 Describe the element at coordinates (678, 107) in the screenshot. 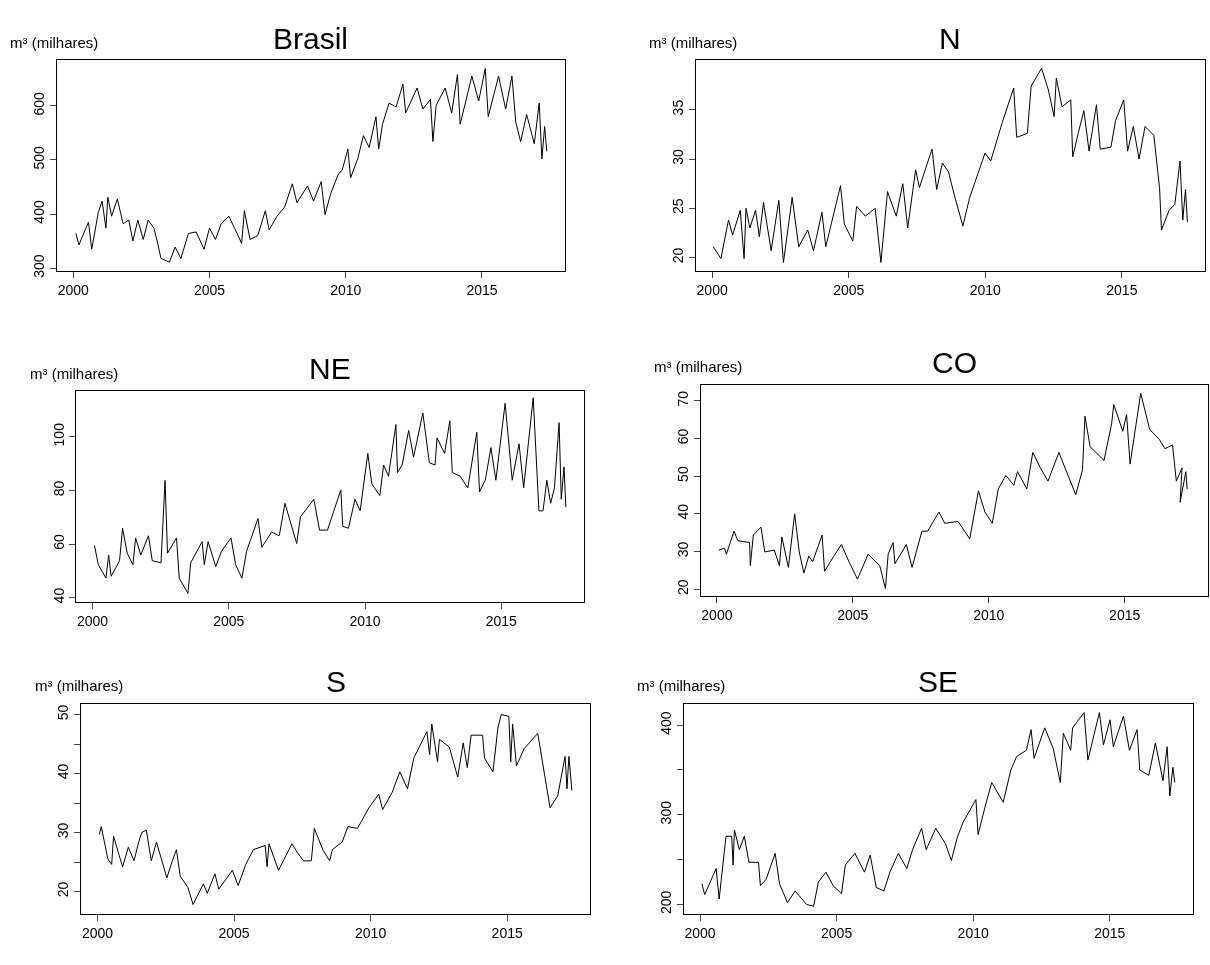

I see `y-tick-label: 35` at that location.